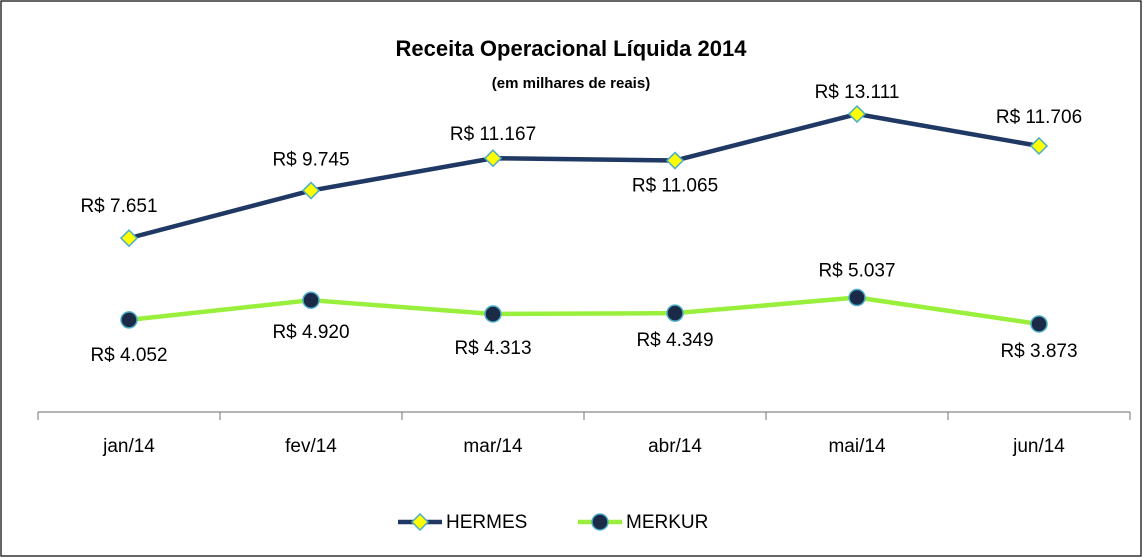 Image resolution: width=1143 pixels, height=558 pixels. Describe the element at coordinates (310, 332) in the screenshot. I see `data-label: R$ 4.920` at that location.